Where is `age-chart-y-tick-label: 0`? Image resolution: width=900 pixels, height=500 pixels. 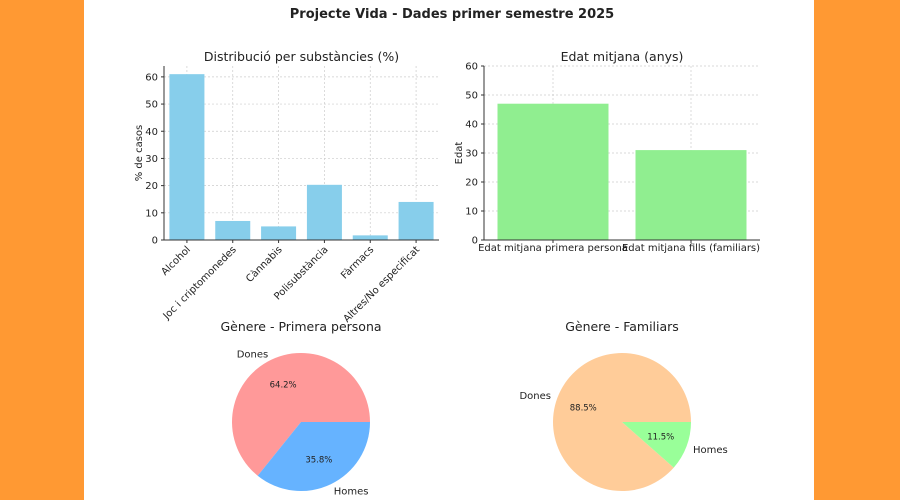 age-chart-y-tick-label: 0 is located at coordinates (475, 241).